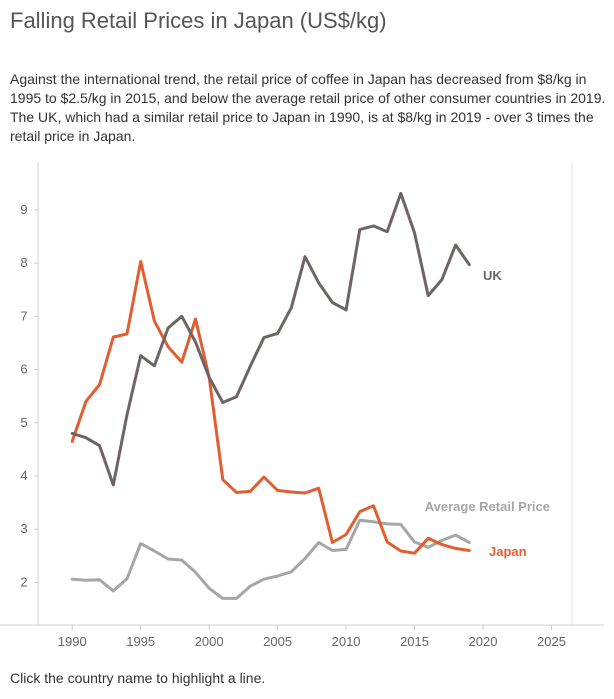 The image size is (614, 699). Describe the element at coordinates (72, 641) in the screenshot. I see `x-tick-label: 1990` at that location.